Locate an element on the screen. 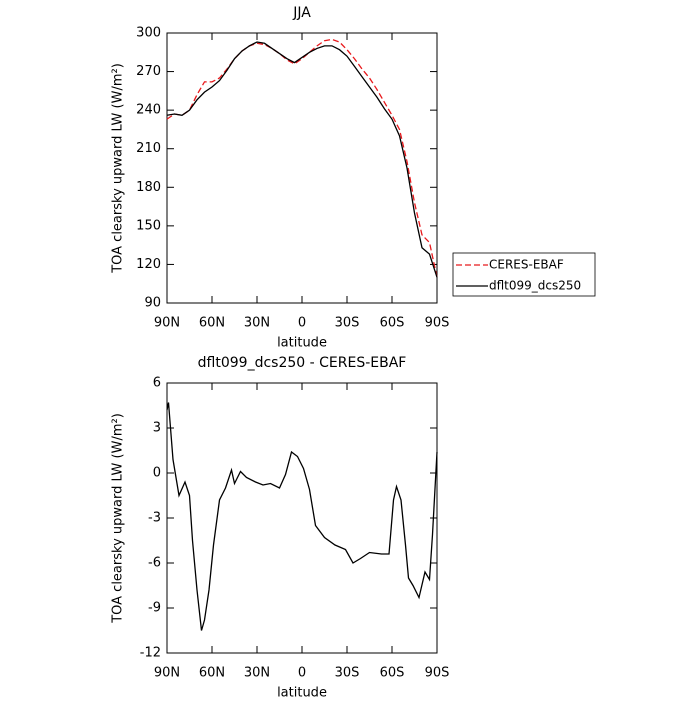  y-tick-label: 120 is located at coordinates (148, 264).